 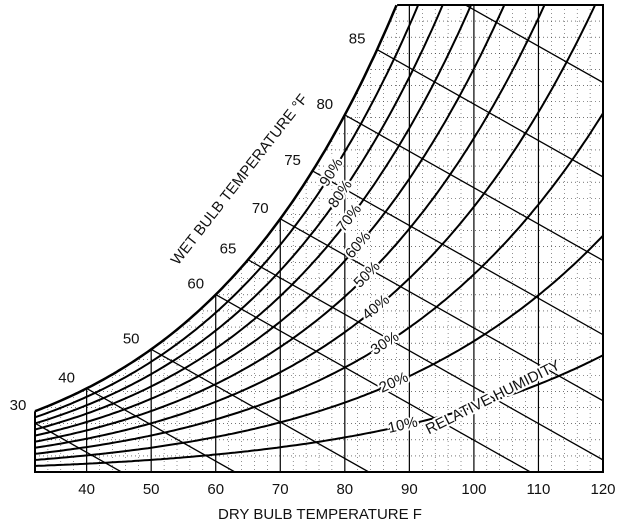 What do you see at coordinates (394, 383) in the screenshot?
I see `rh-label: 20%` at bounding box center [394, 383].